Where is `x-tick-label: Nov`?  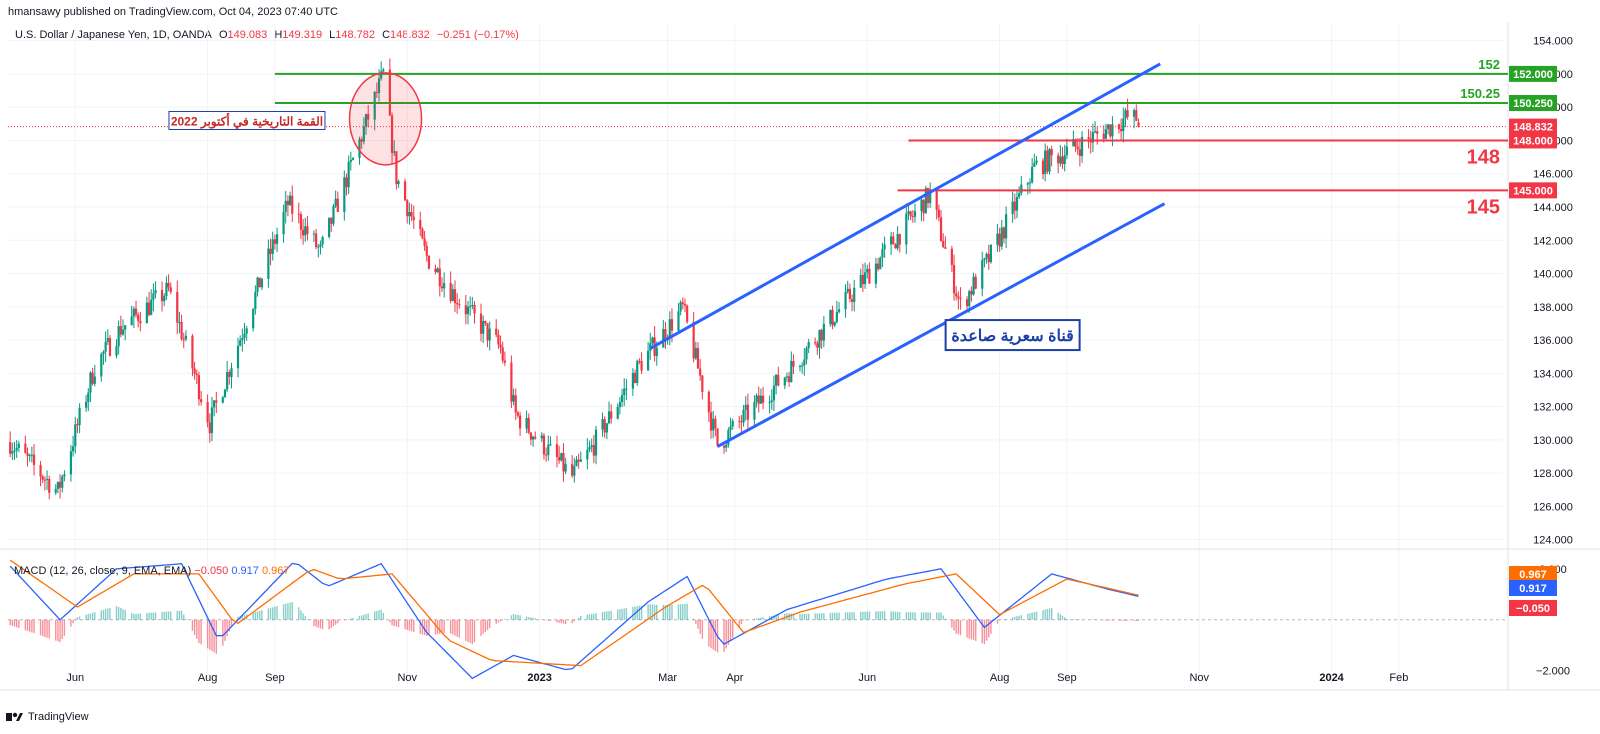
x-tick-label: Nov is located at coordinates (1199, 678).